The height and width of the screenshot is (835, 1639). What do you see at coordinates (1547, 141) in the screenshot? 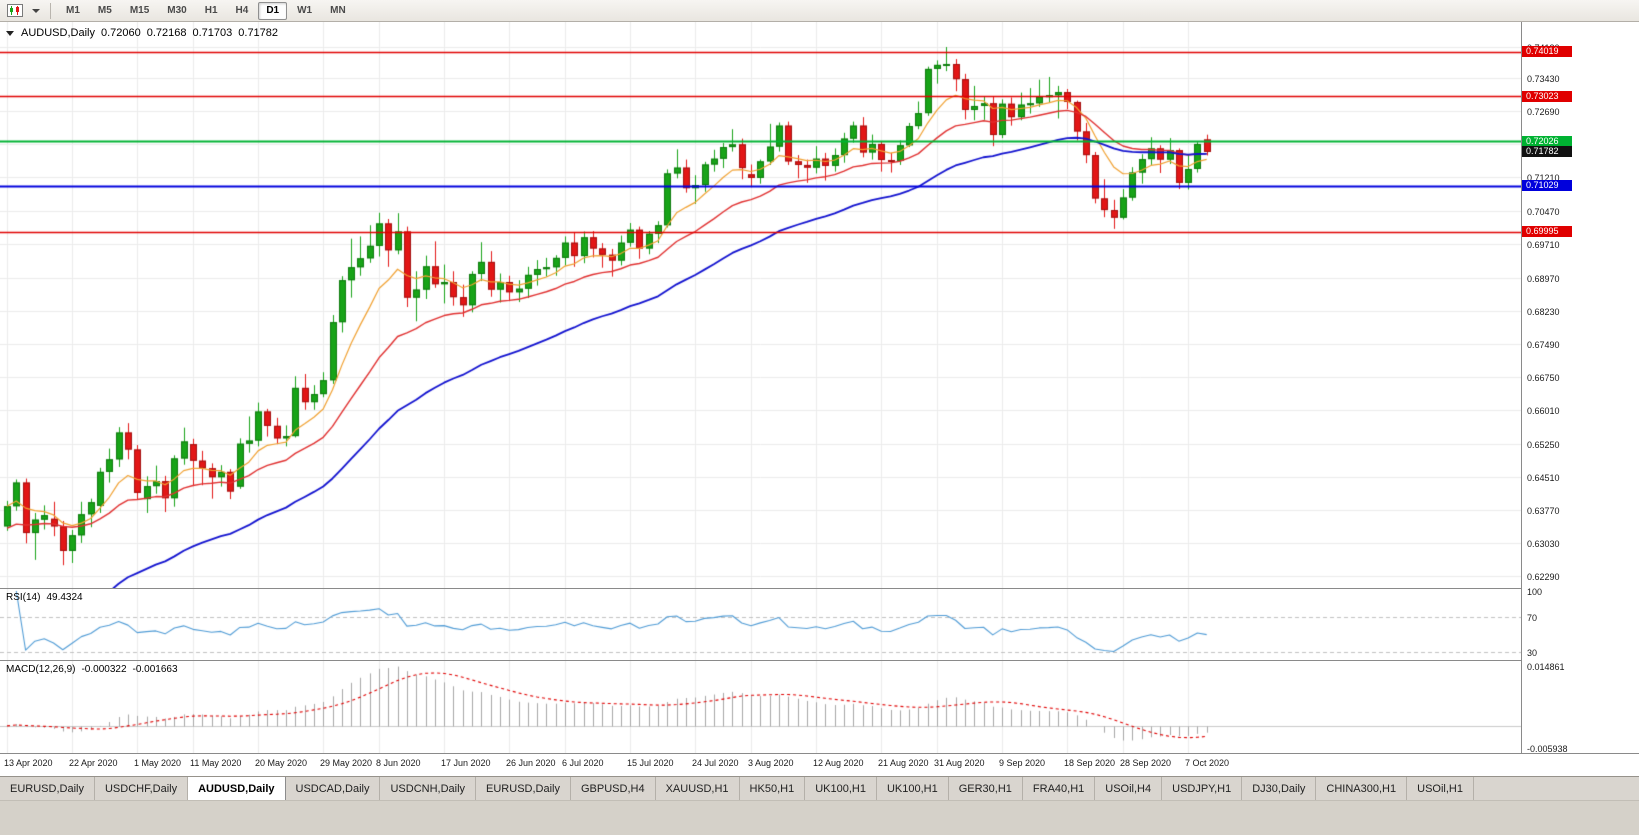
I see `price-line-tag: 0.72026` at bounding box center [1547, 141].